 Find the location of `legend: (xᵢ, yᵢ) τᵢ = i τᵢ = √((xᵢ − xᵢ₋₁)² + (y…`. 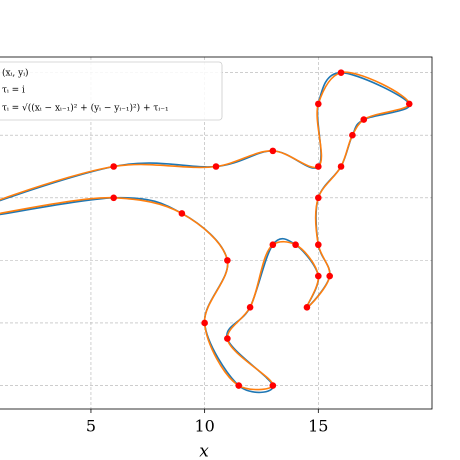

legend: (xᵢ, yᵢ) τᵢ = i τᵢ = √((xᵢ − xᵢ₋₁)² + (y… is located at coordinates (111, 91).